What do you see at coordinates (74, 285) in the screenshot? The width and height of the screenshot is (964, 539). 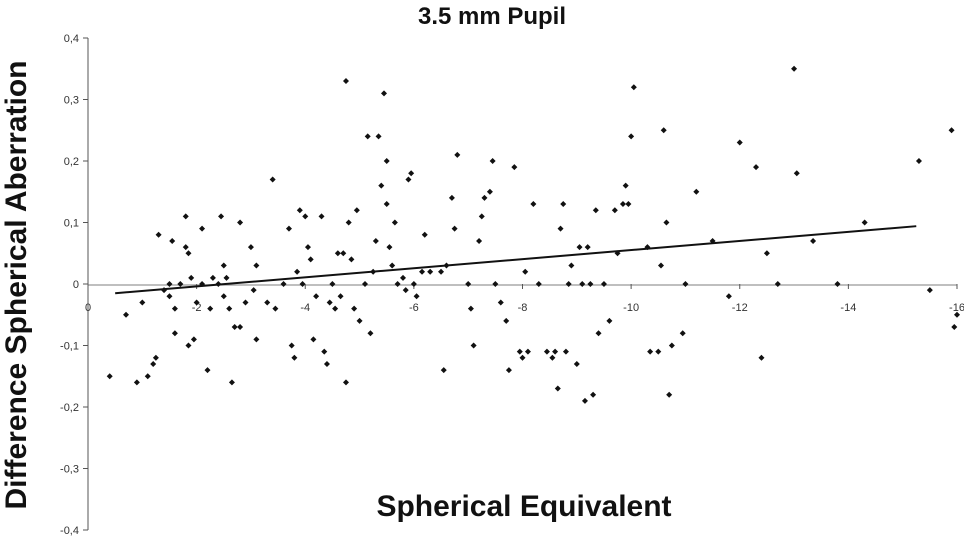 I see `y-ticks: 0,4 0,3 0,2 0,1 0 -0,1 -0,2 -0,3 -0,4` at bounding box center [74, 285].